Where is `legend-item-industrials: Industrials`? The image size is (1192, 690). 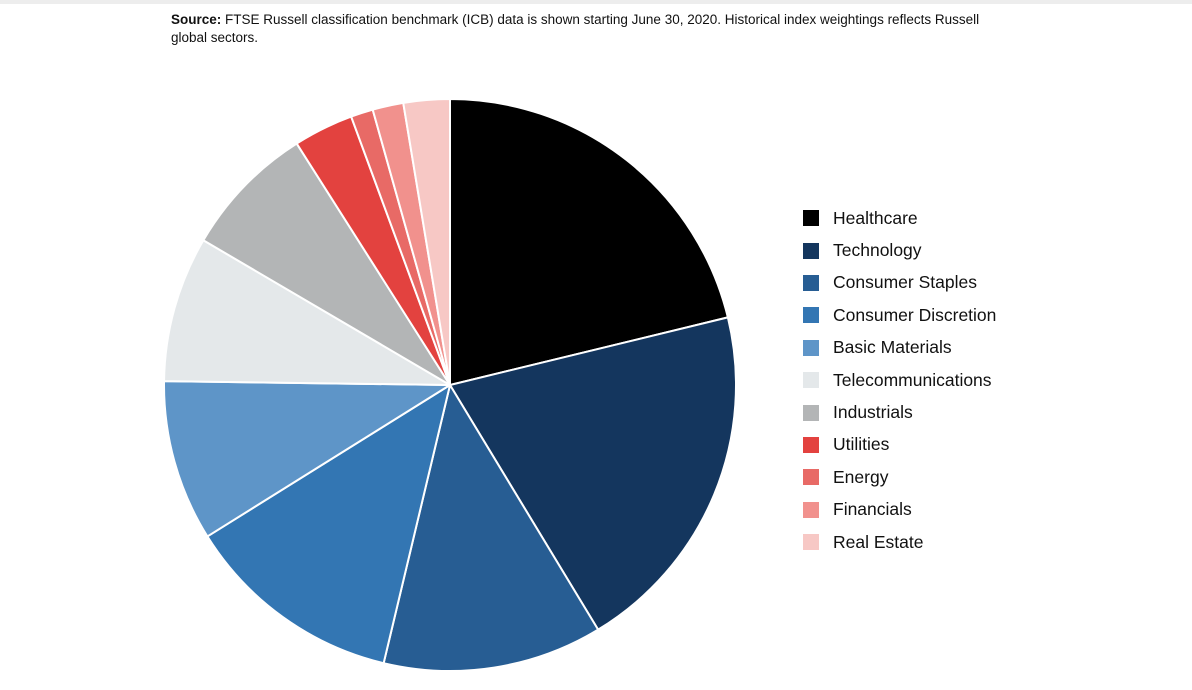 legend-item-industrials: Industrials is located at coordinates (899, 412).